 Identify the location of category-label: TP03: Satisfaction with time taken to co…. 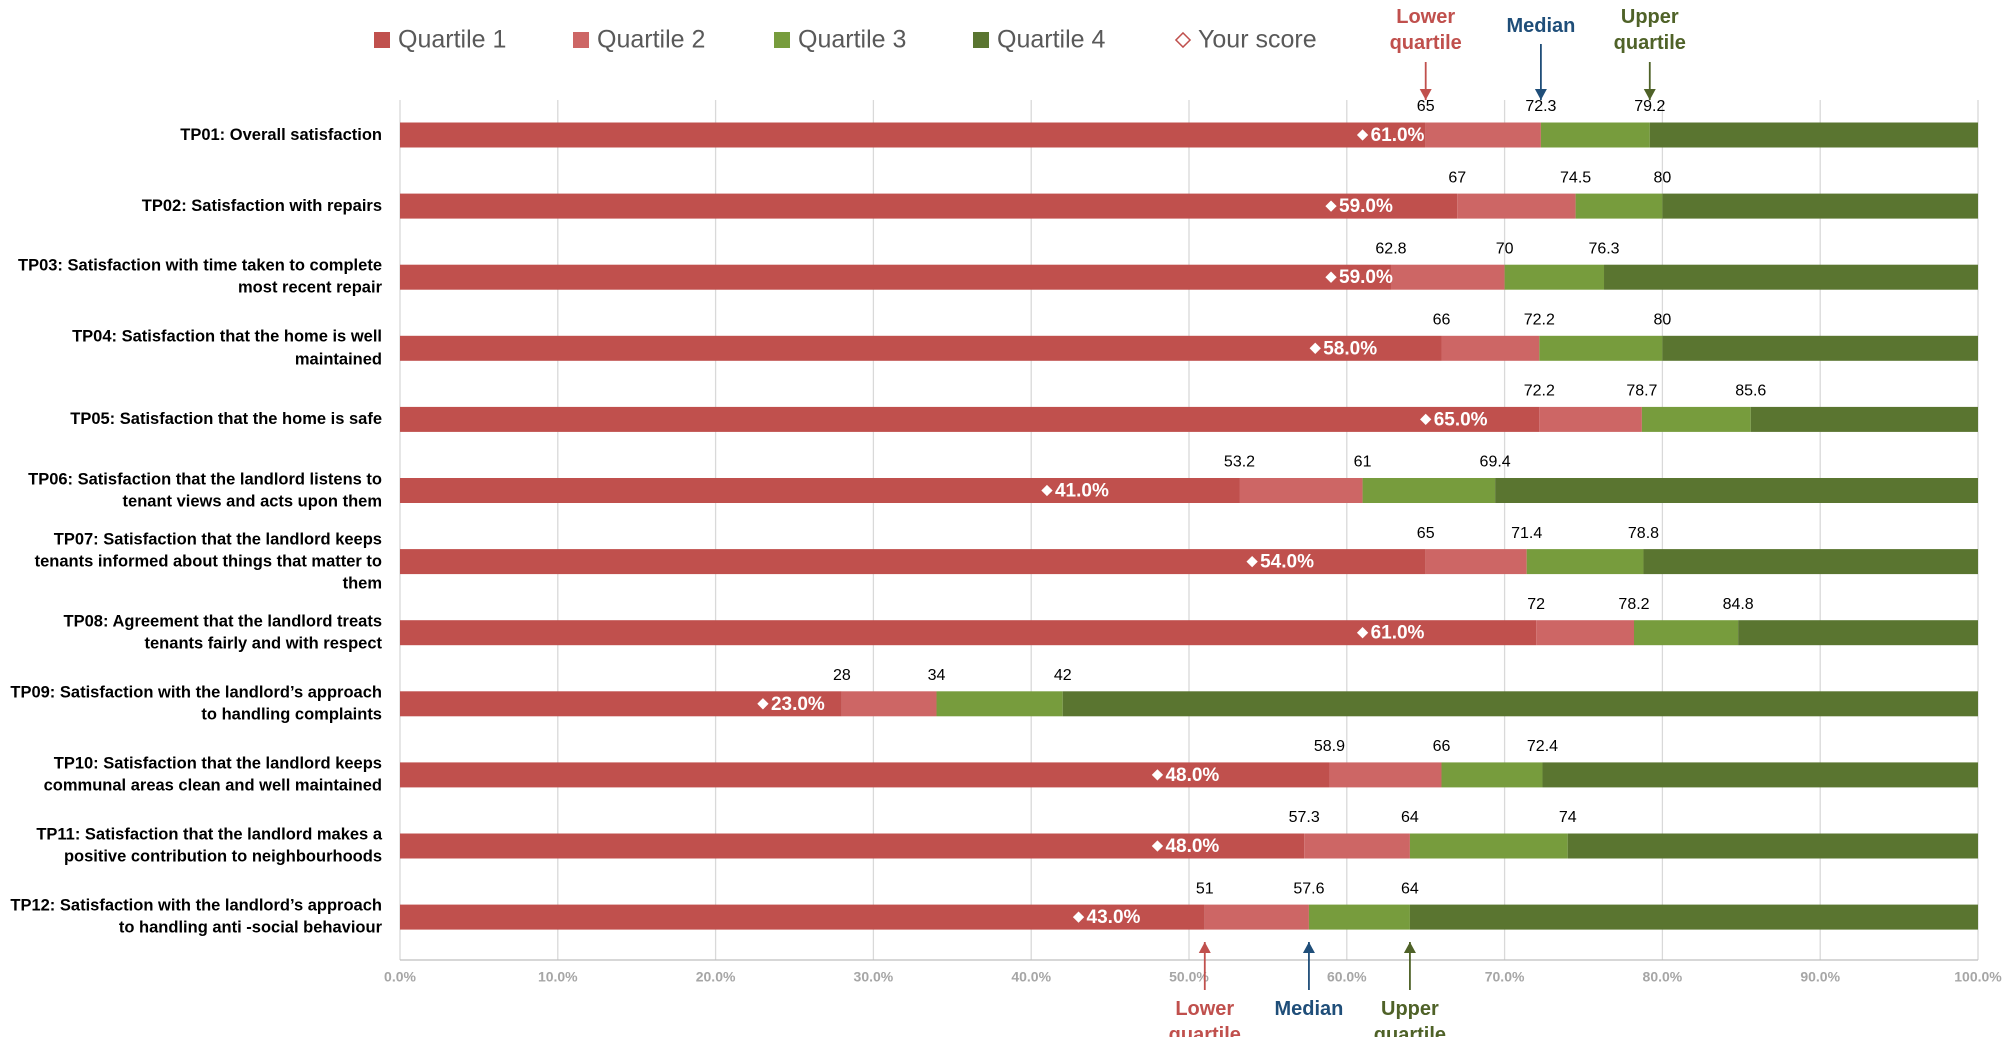
(200, 277).